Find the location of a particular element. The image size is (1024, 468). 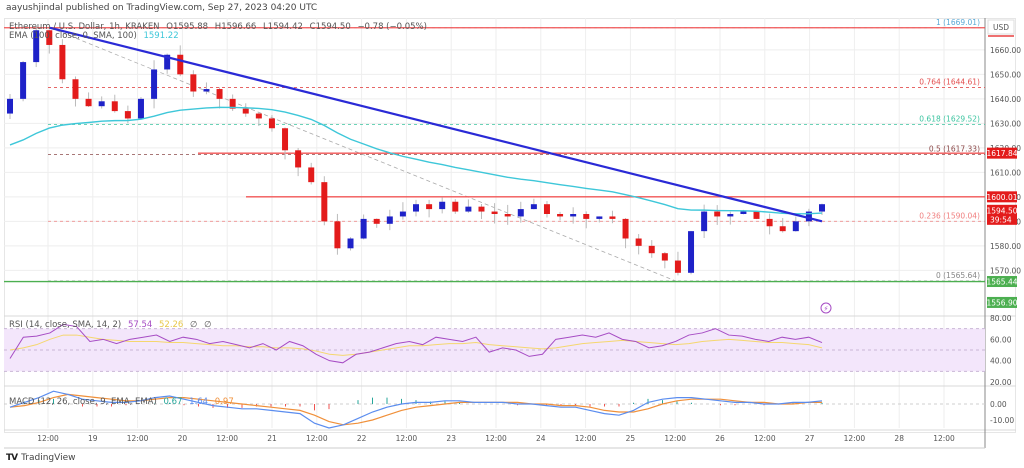

rsi-value: 57.54 is located at coordinates (140, 325).